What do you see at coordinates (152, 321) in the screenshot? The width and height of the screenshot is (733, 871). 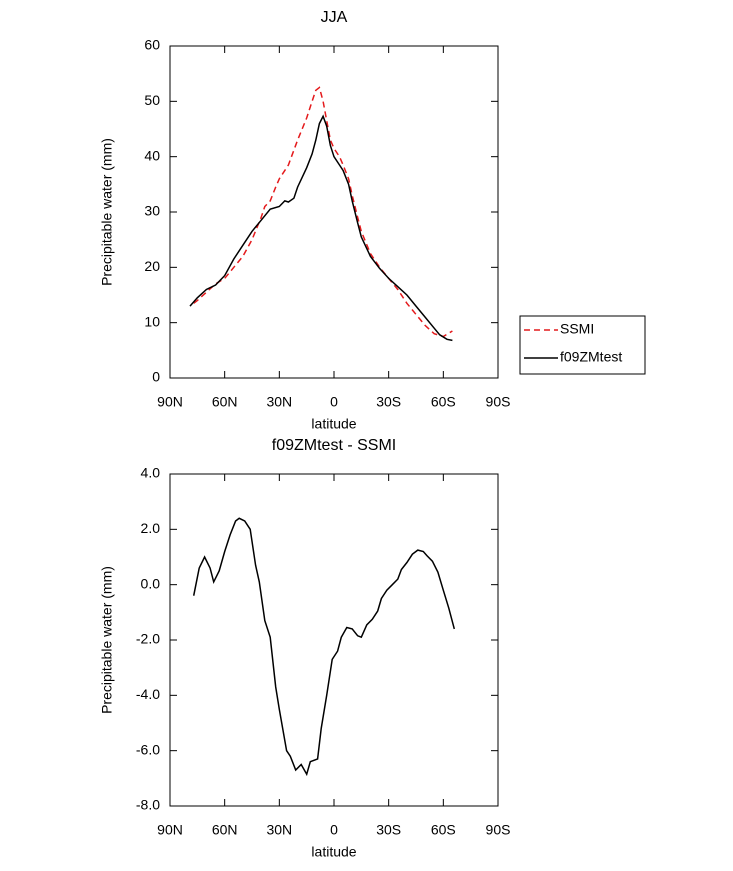 I see `y-tick-label: 10` at bounding box center [152, 321].